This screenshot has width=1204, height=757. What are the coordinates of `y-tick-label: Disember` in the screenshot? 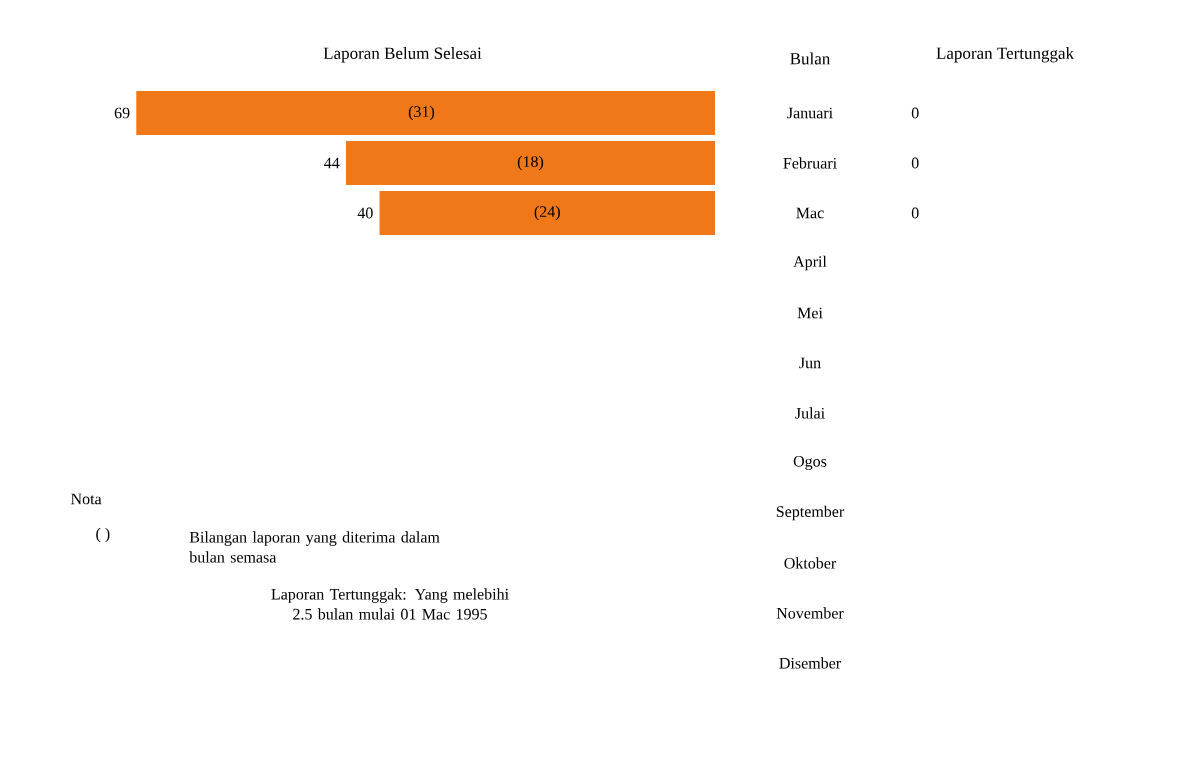 It's located at (810, 663).